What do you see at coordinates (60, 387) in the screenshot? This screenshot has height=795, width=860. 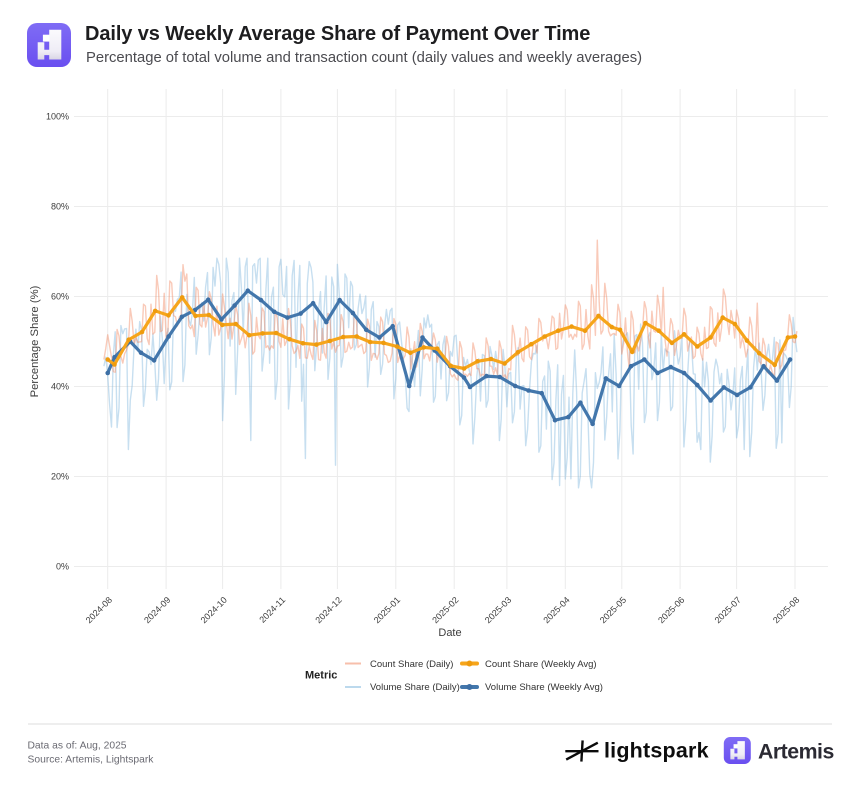 I see `svg-text: 40%` at bounding box center [60, 387].